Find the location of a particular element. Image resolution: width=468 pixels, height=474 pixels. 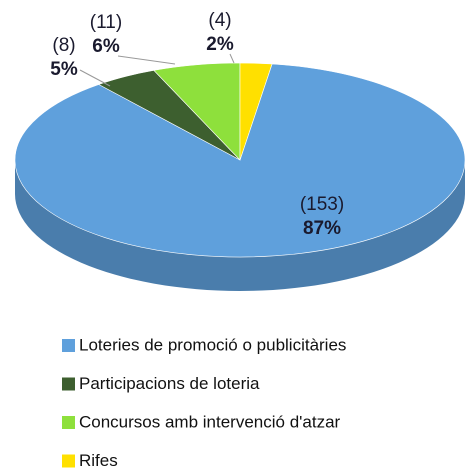

count-label: (153) is located at coordinates (322, 204).